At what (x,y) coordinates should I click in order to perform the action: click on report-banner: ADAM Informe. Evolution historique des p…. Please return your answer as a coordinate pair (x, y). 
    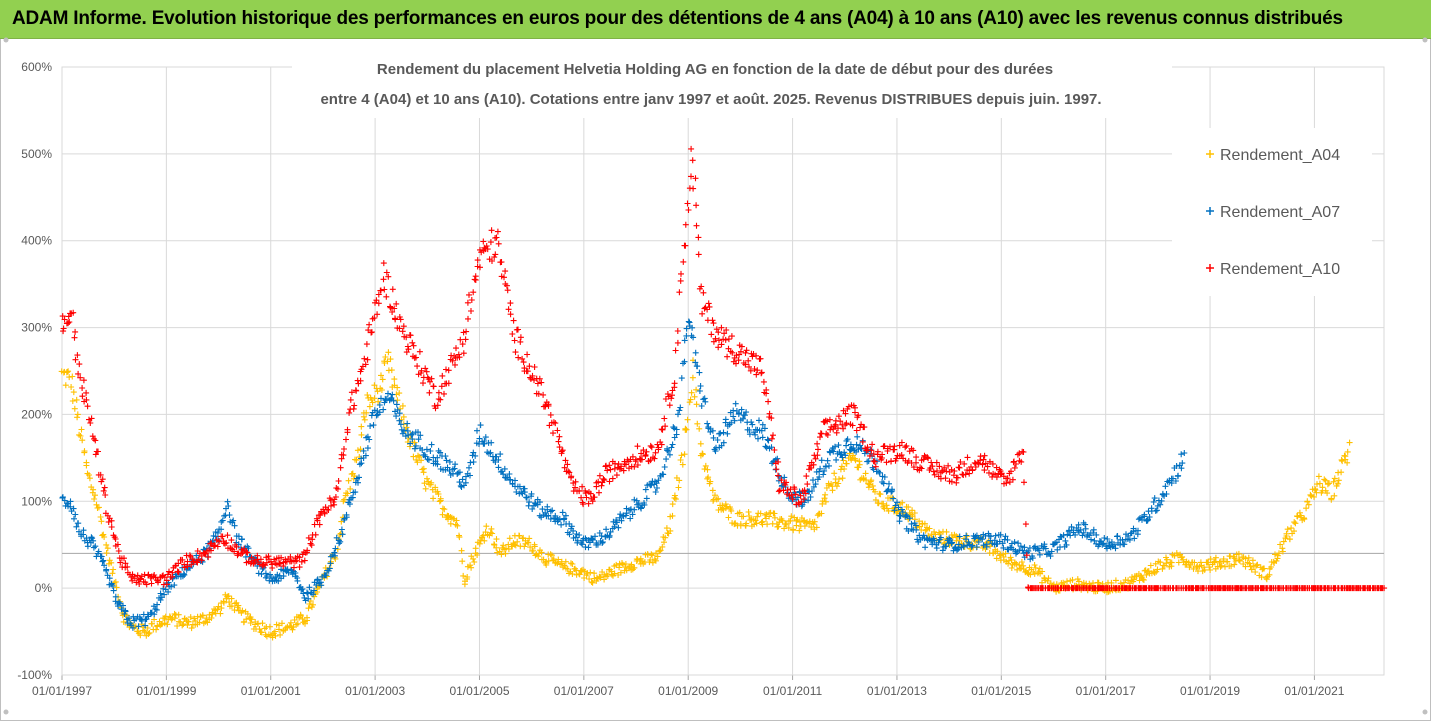
    Looking at the image, I should click on (715, 19).